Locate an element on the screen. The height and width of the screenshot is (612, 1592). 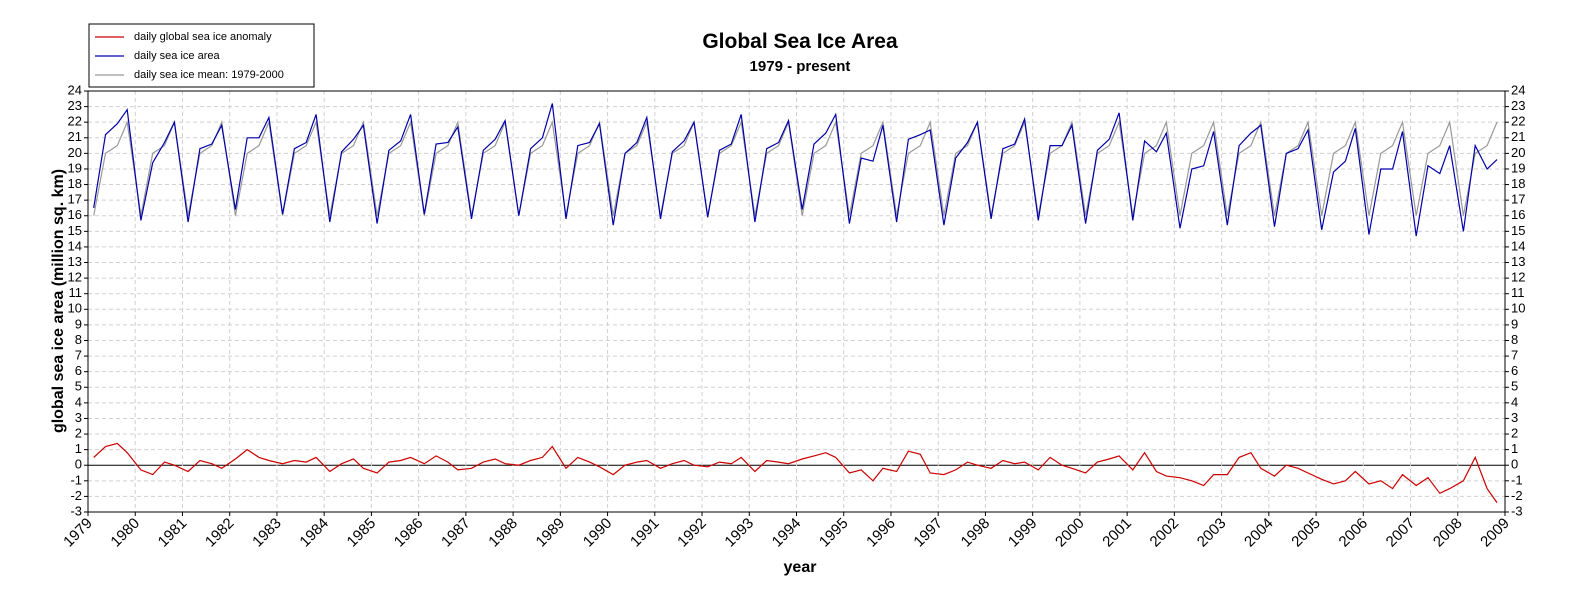
y2-tick-label: 23 is located at coordinates (1518, 105).